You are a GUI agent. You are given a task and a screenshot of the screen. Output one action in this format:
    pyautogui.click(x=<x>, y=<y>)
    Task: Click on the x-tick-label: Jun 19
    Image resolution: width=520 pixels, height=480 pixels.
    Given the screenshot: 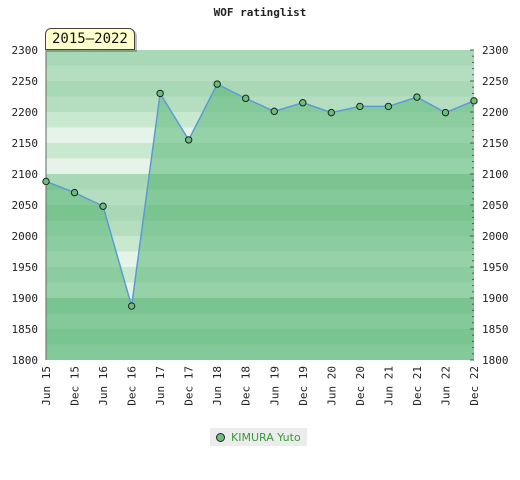 What is the action you would take?
    pyautogui.click(x=274, y=386)
    